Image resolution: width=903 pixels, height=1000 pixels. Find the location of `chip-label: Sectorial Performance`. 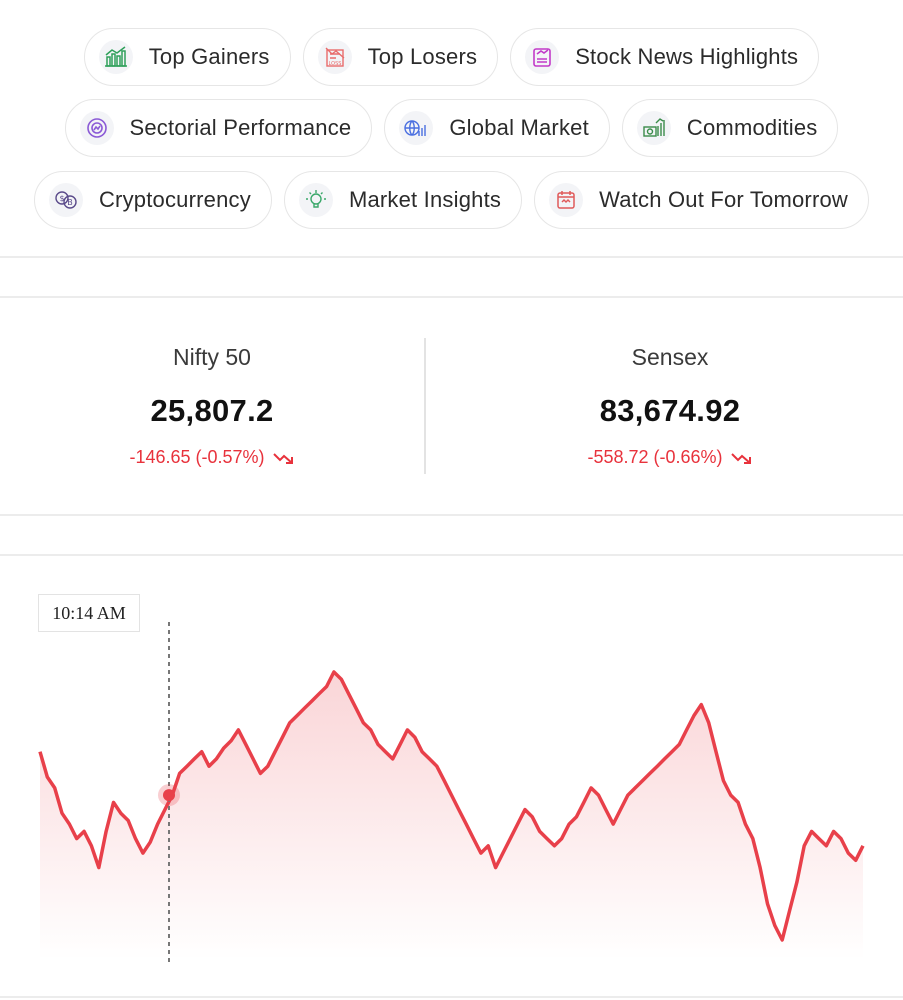

chip-label: Sectorial Performance is located at coordinates (240, 127).